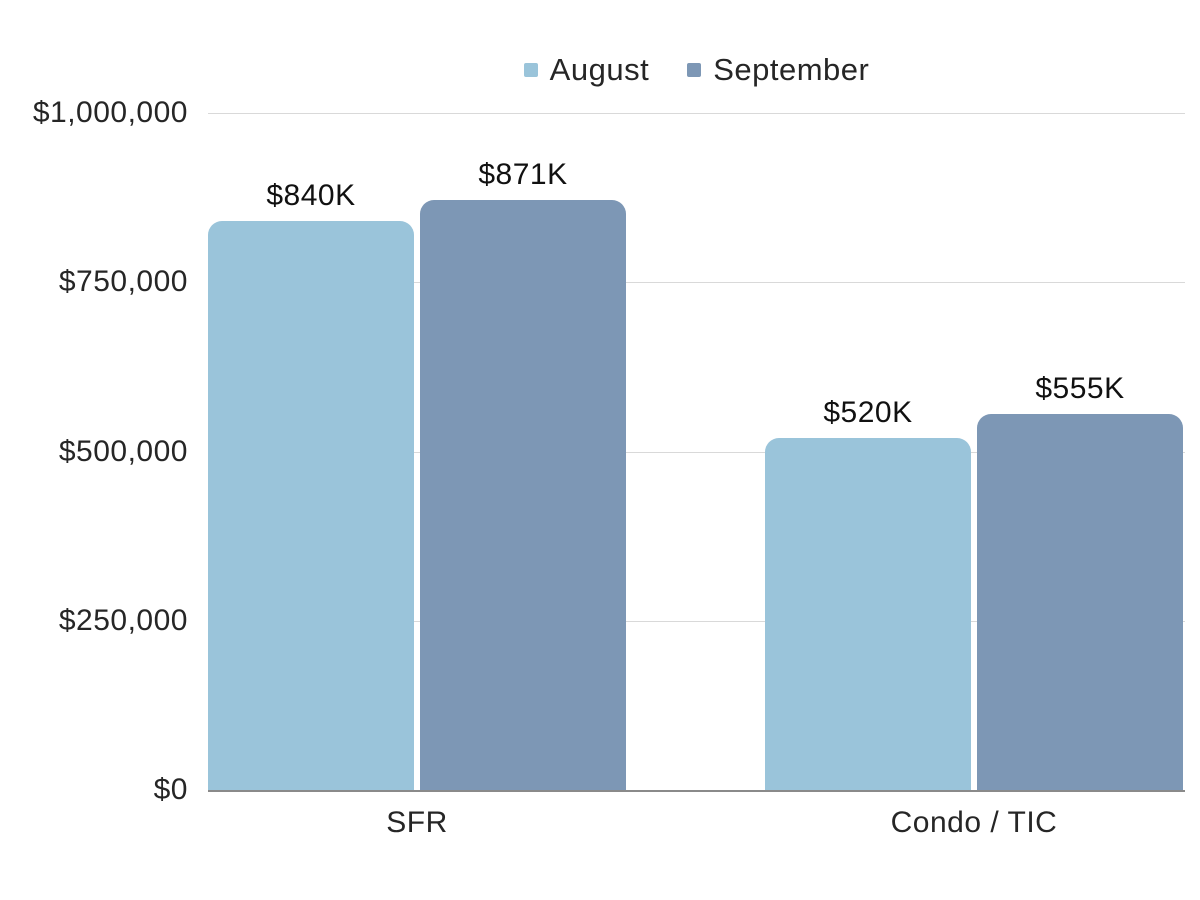 The height and width of the screenshot is (900, 1200). What do you see at coordinates (1080, 389) in the screenshot?
I see `bar-value-label: $555K` at bounding box center [1080, 389].